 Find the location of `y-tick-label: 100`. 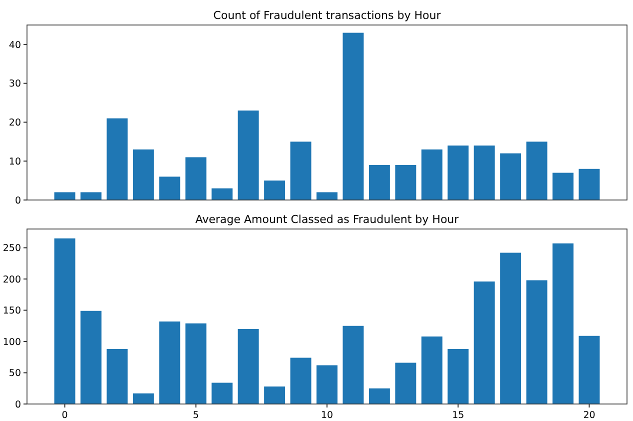

y-tick-label: 100 is located at coordinates (11, 342).